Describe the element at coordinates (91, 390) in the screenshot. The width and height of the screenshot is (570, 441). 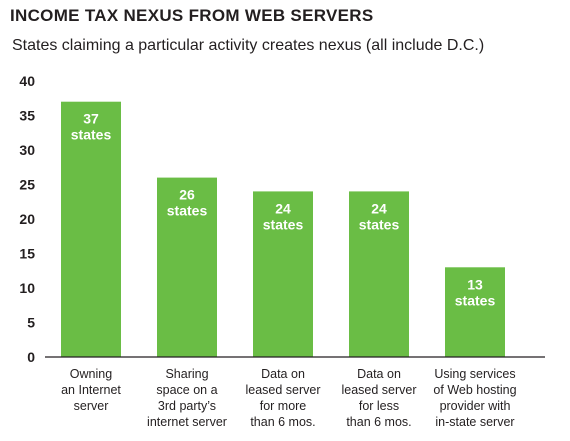
I see `x-category-label: an Internet` at that location.